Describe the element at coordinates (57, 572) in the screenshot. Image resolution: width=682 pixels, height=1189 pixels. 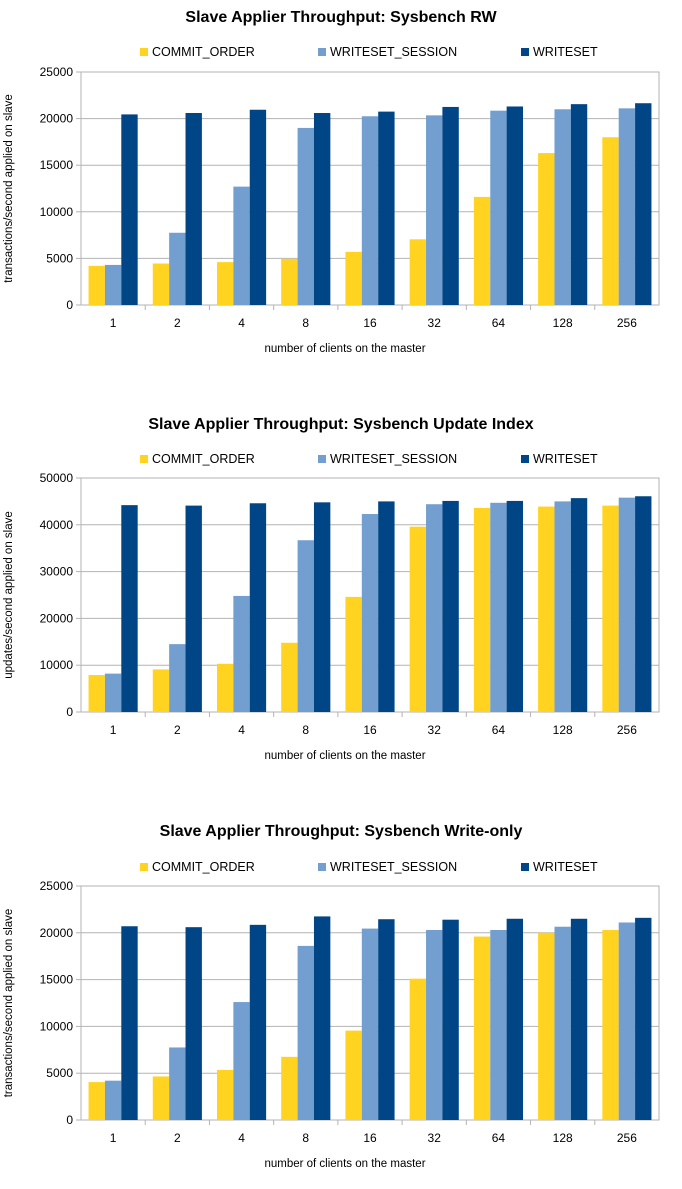
I see `y-tick-label: 30000` at that location.